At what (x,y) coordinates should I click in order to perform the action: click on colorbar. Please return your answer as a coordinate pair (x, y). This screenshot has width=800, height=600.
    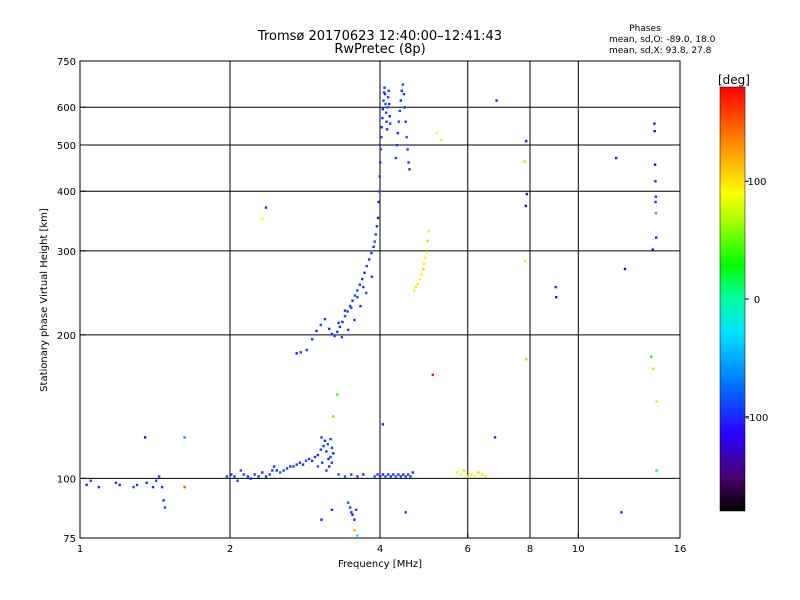
    Looking at the image, I should click on (732, 299).